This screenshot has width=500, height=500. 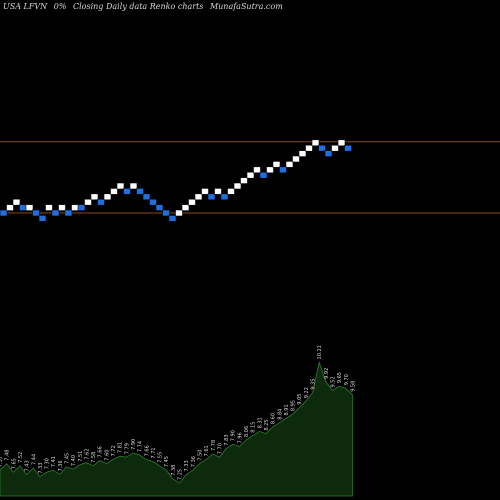 What do you see at coordinates (280, 414) in the screenshot?
I see `volume-label: 8.84` at bounding box center [280, 414].